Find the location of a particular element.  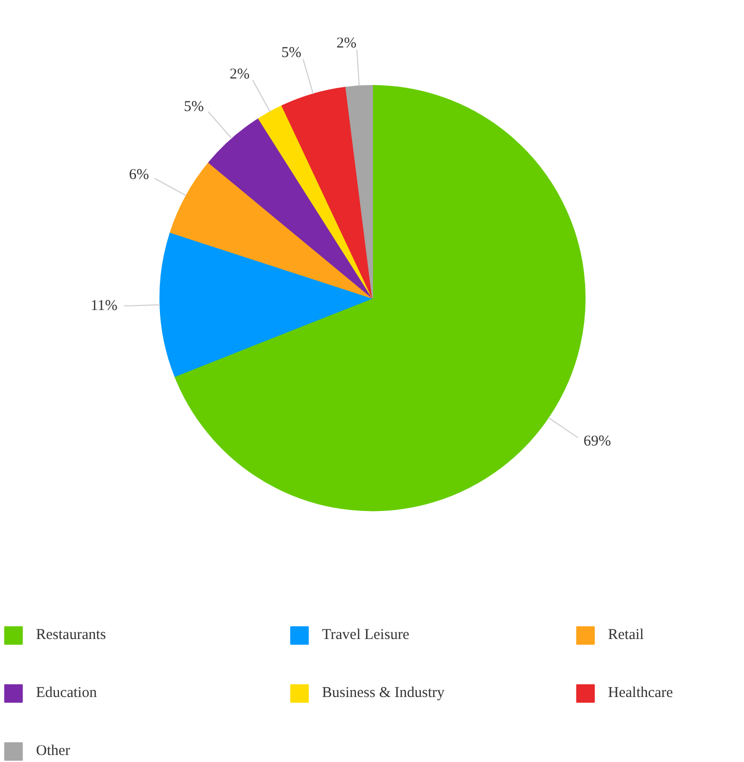

data-label: 69% is located at coordinates (597, 441).